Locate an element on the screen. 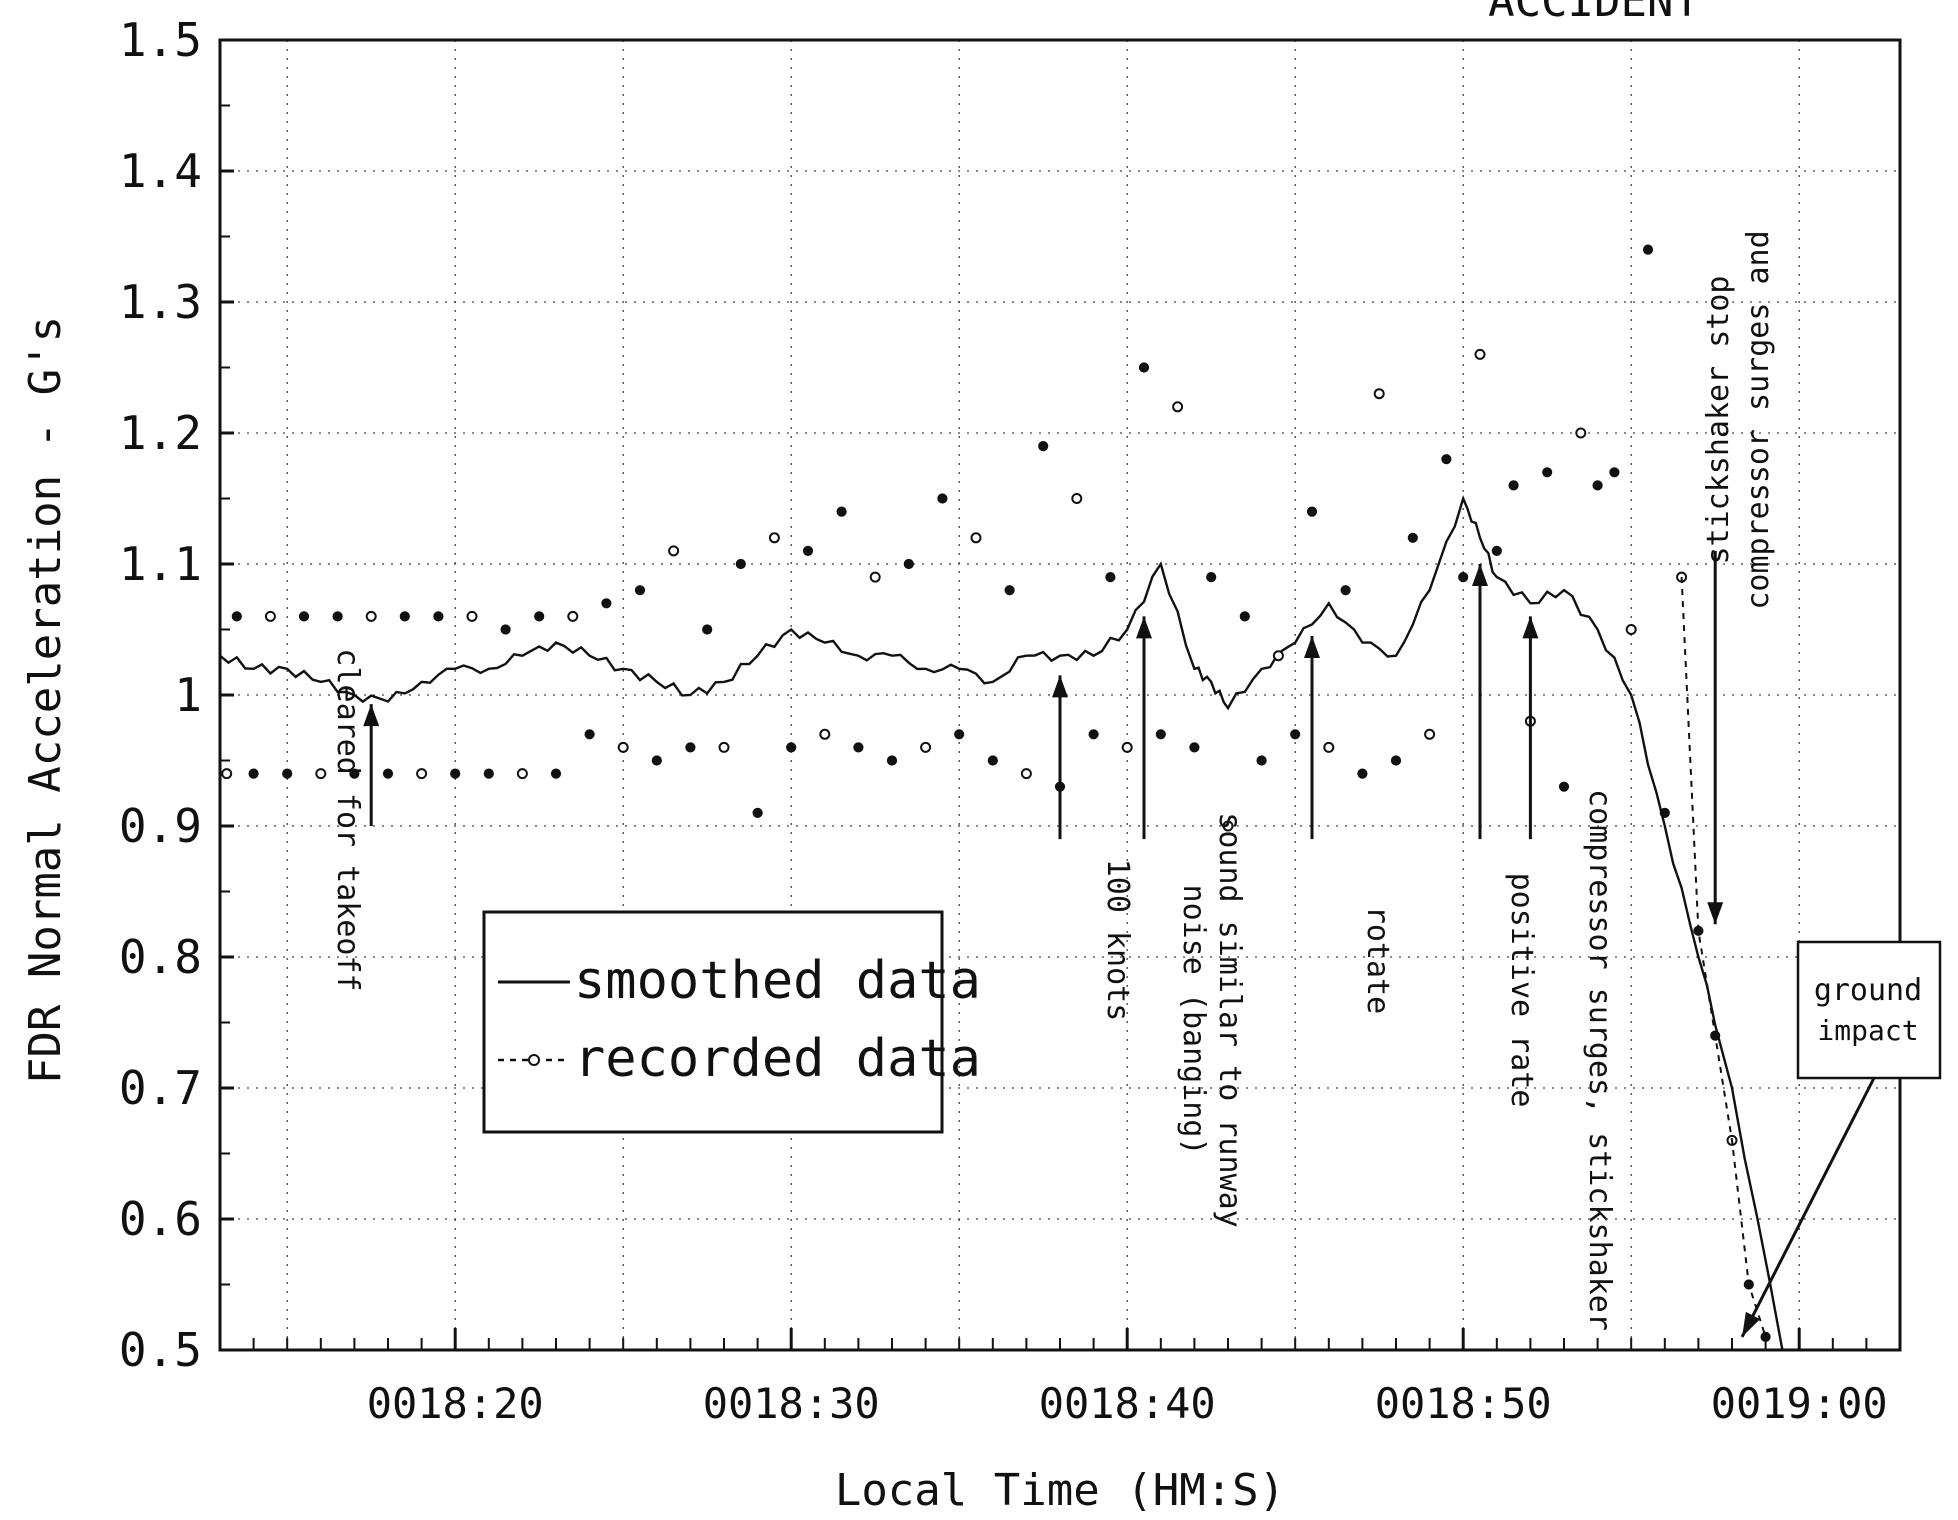  y-tick-label: 0.9 is located at coordinates (160, 826).